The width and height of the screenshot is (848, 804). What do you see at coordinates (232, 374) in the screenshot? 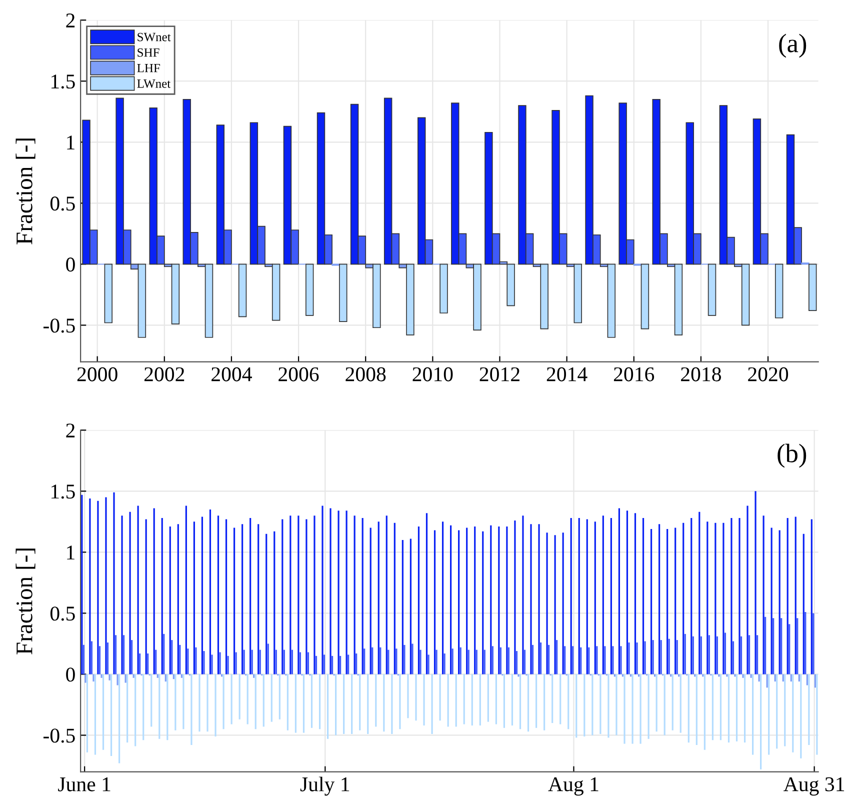
I see `x-tick-label: 2004` at bounding box center [232, 374].